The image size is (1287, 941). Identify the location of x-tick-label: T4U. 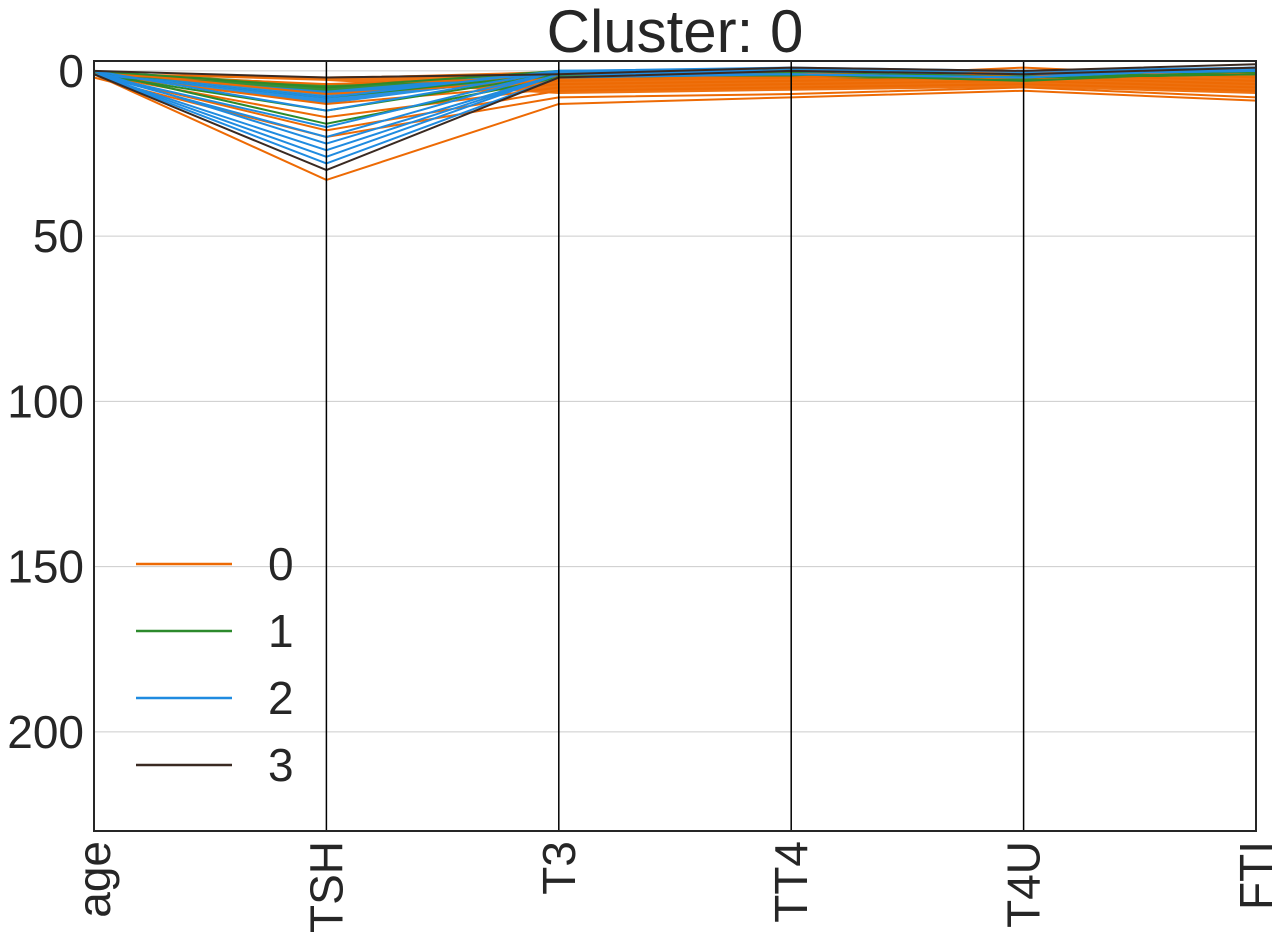
(1024, 884).